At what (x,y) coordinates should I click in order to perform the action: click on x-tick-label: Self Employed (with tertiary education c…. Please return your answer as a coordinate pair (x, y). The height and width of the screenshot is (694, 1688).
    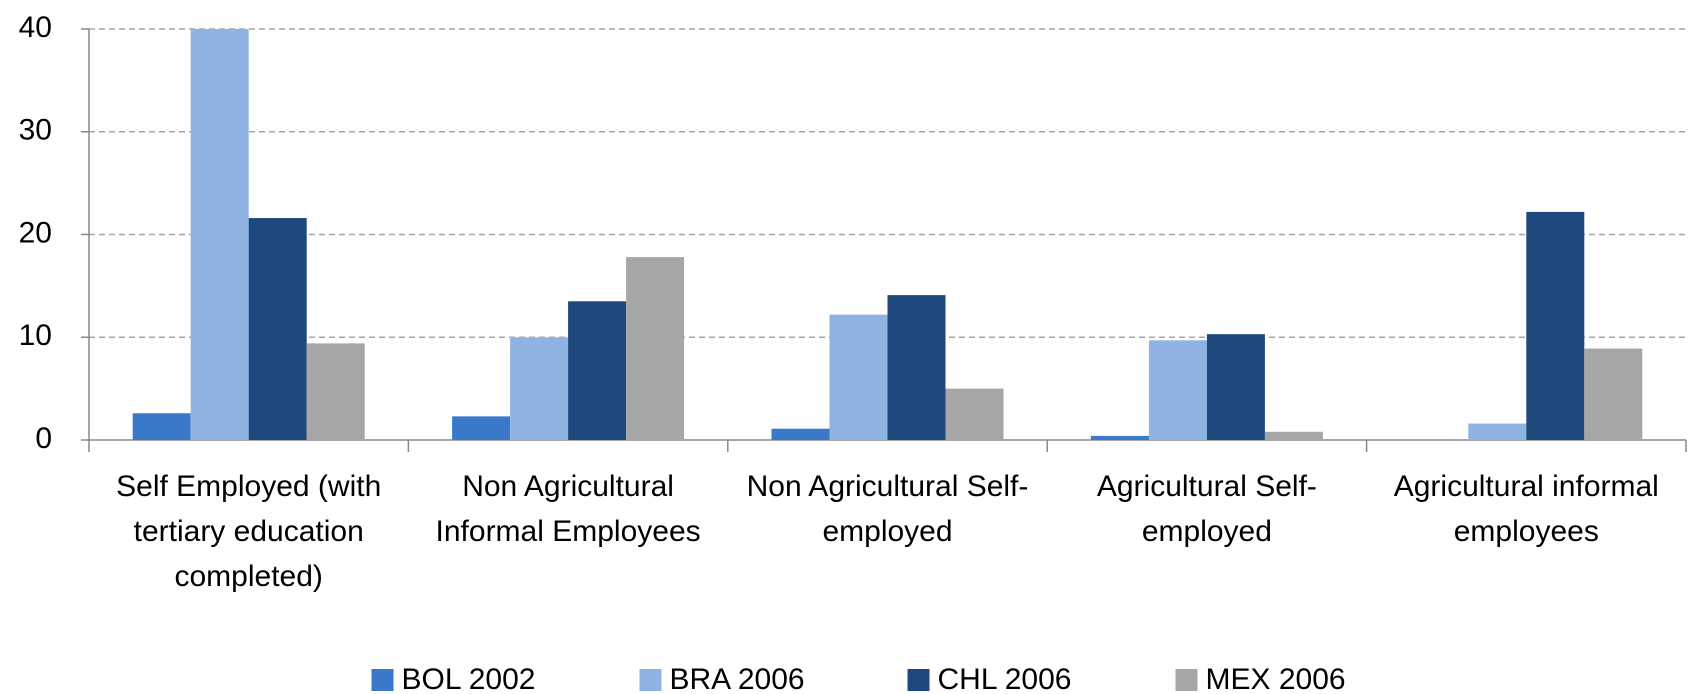
    Looking at the image, I should click on (249, 531).